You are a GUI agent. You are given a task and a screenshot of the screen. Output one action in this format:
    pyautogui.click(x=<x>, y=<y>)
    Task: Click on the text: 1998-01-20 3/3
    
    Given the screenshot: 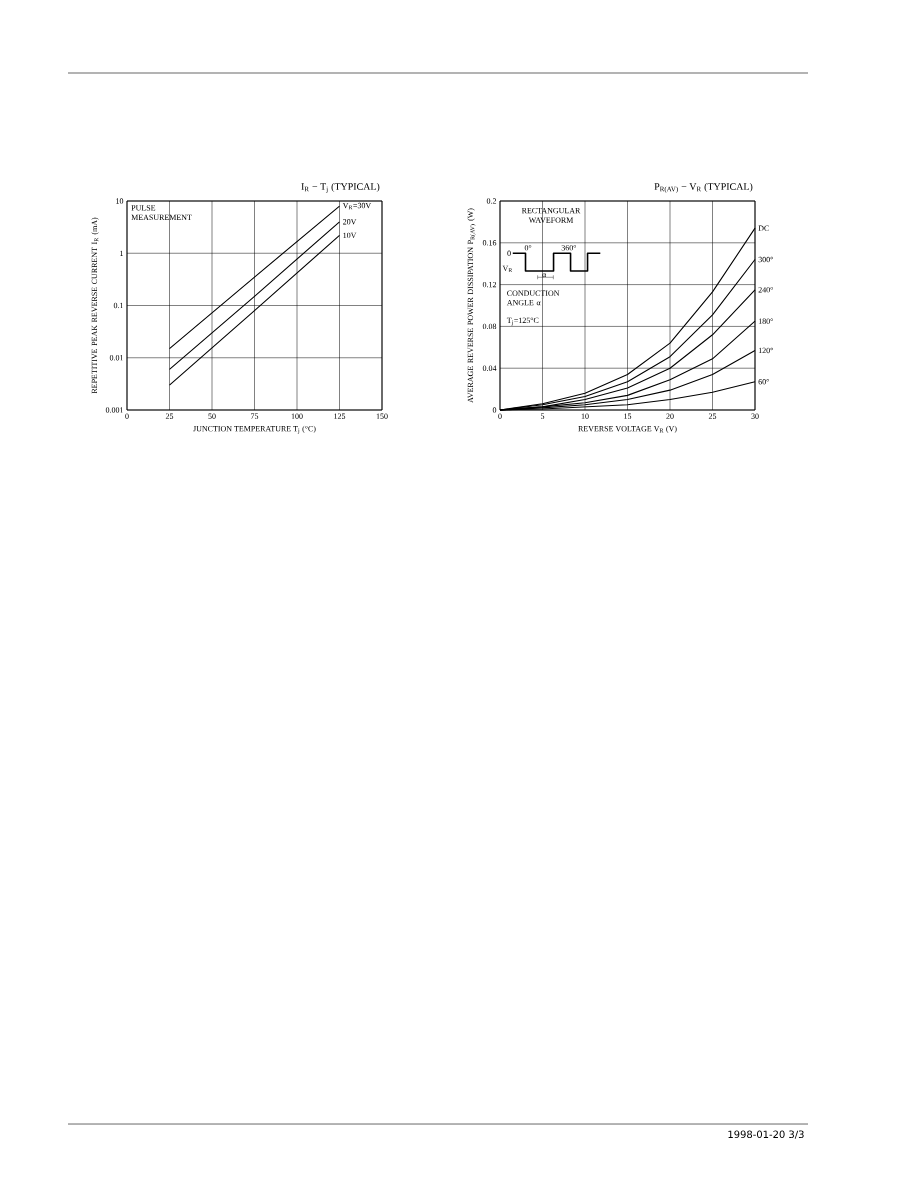 What is the action you would take?
    pyautogui.click(x=766, y=1134)
    